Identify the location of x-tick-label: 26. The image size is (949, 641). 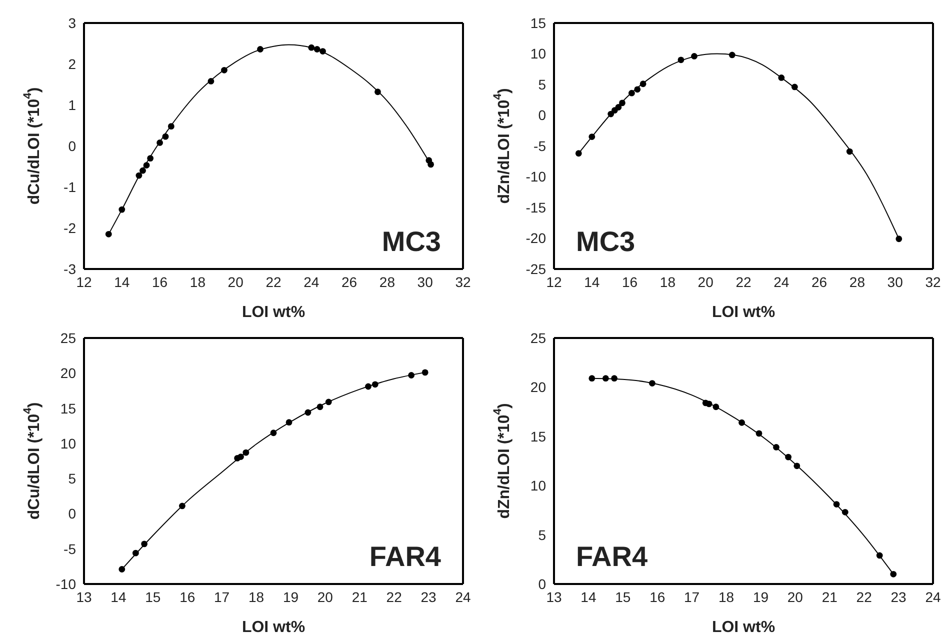
(350, 282).